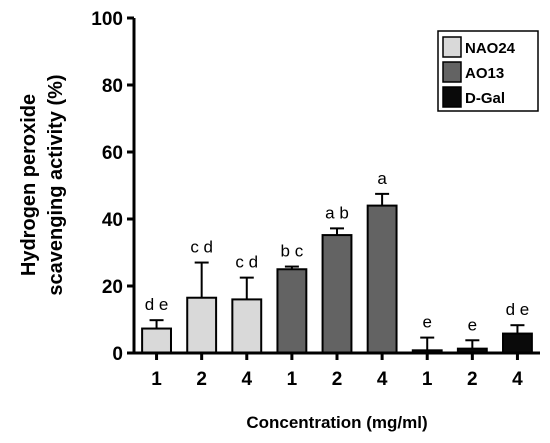 The width and height of the screenshot is (550, 443). Describe the element at coordinates (336, 422) in the screenshot. I see `x-axis-title: Concentration (mg/ml)` at that location.